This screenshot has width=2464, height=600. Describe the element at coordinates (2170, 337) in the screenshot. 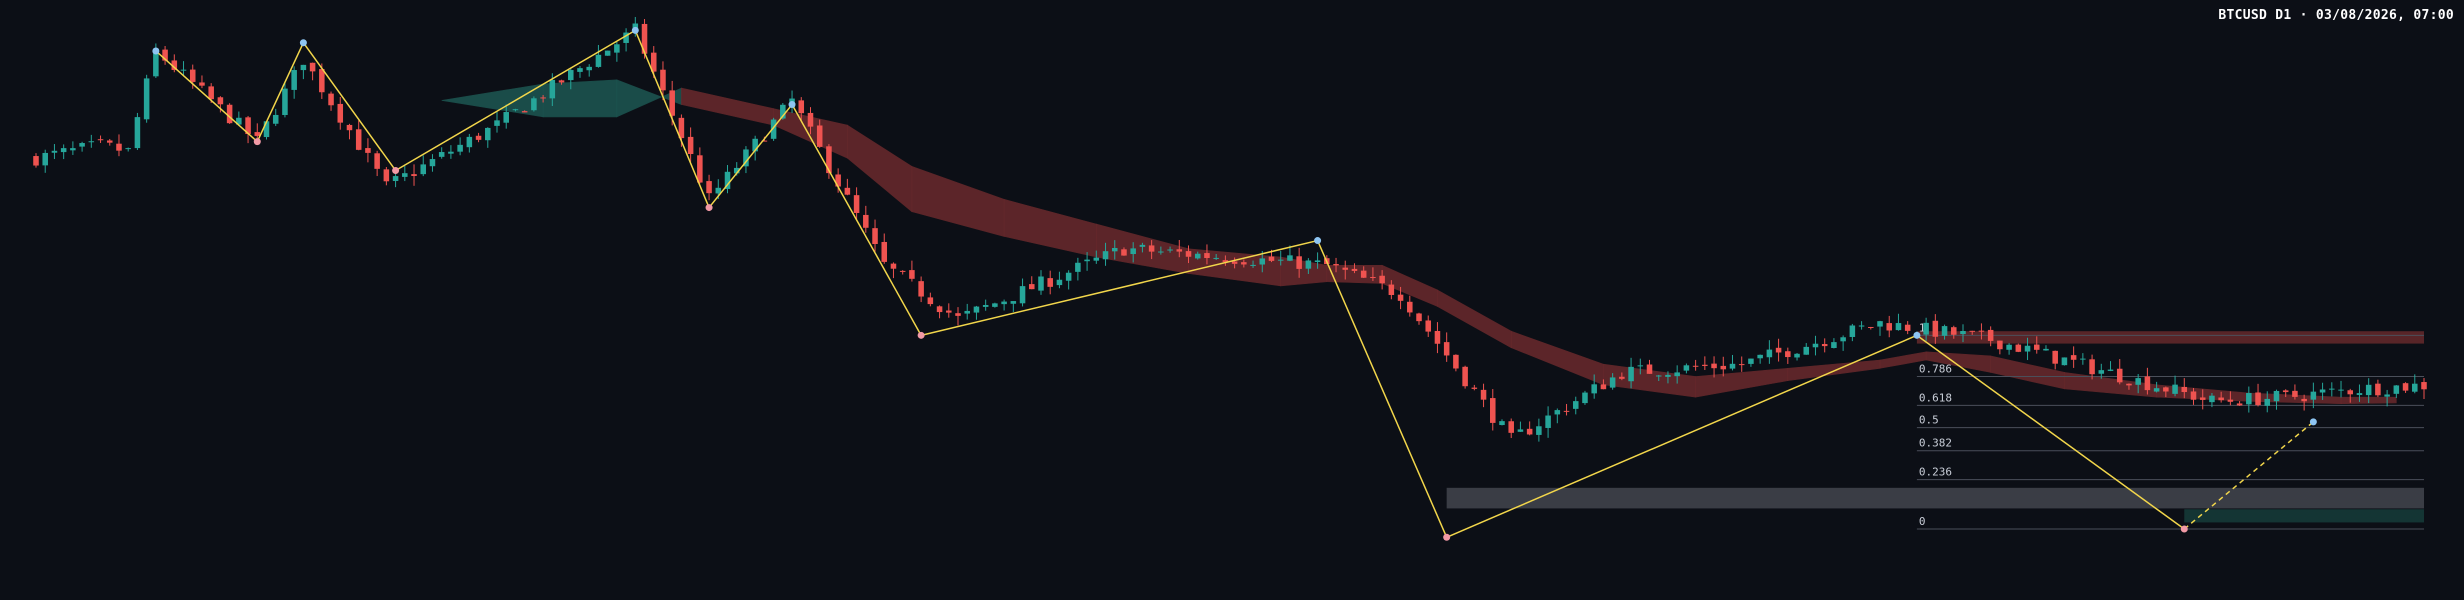

I see `zone-top` at that location.